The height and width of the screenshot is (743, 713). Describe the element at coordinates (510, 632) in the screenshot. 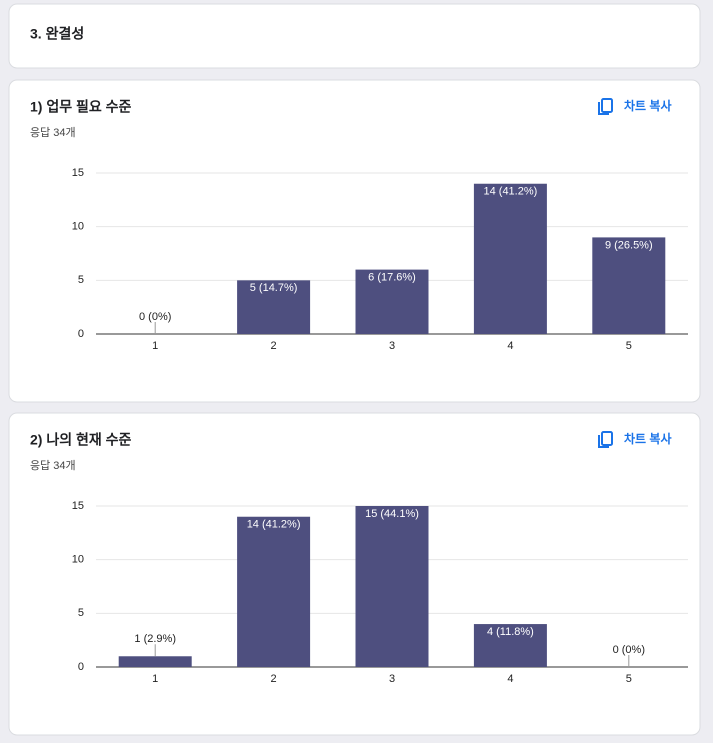

I see `value-label: 4 (11.8%)` at that location.